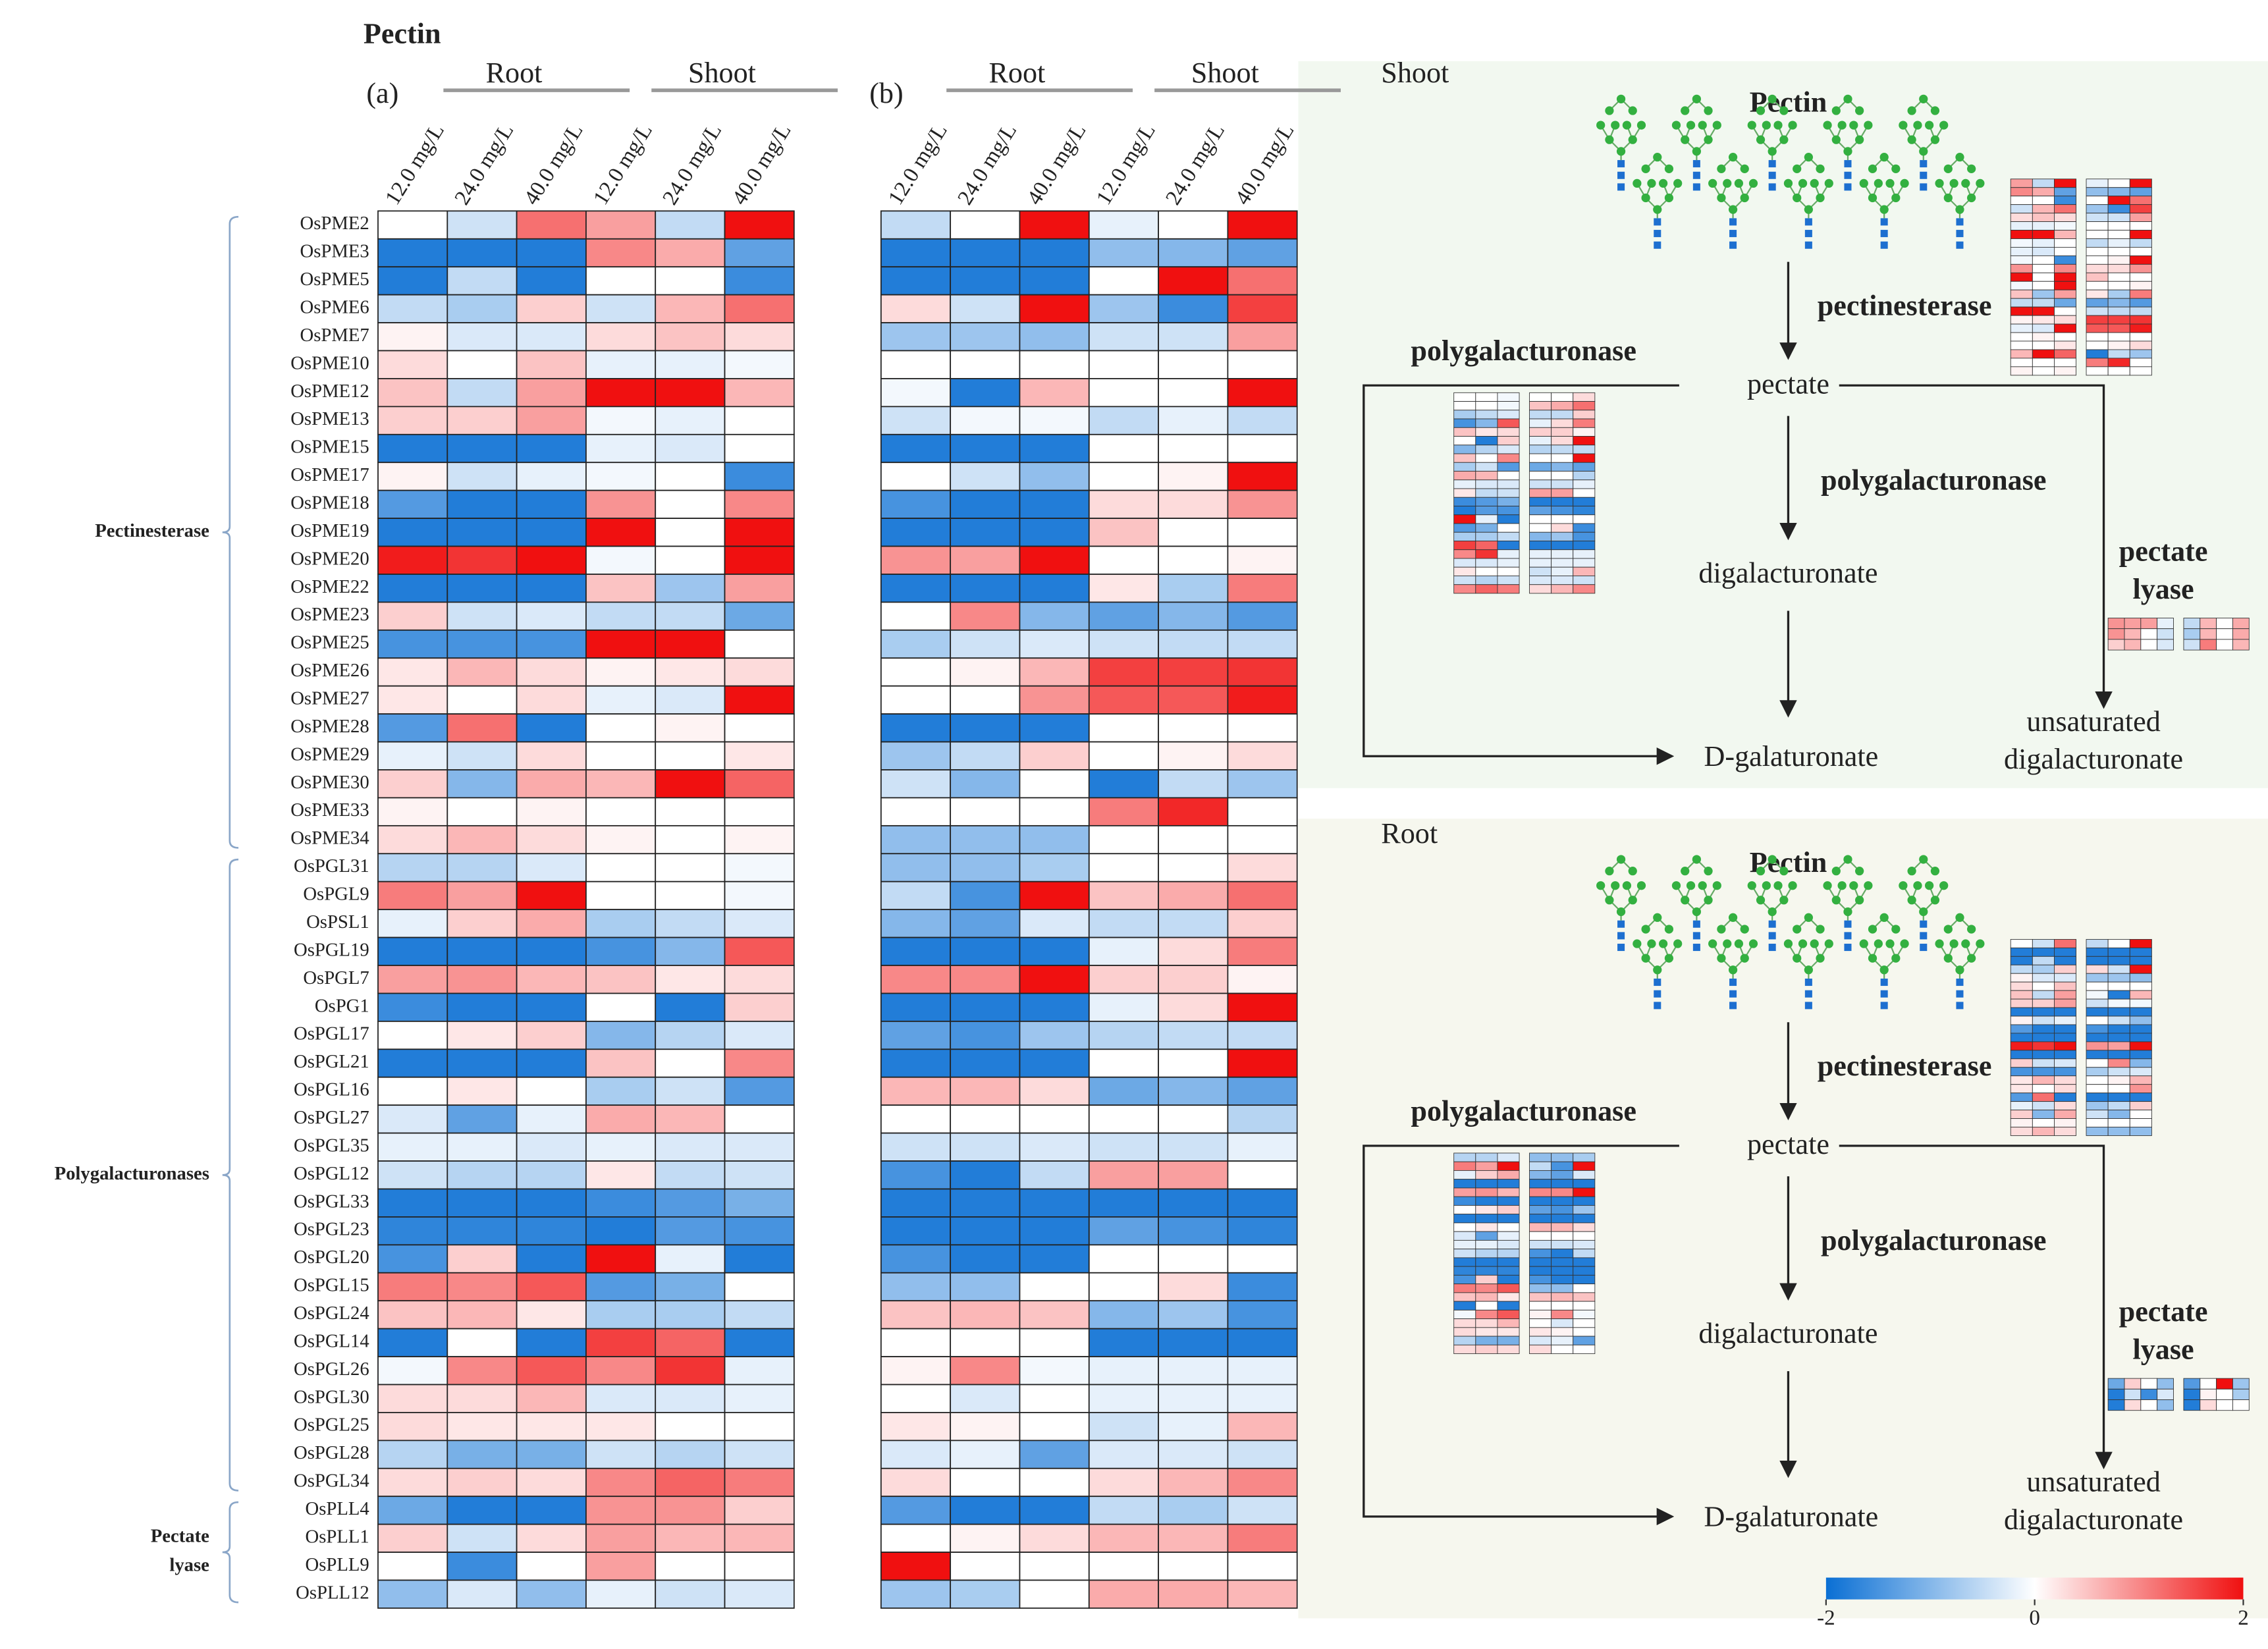  Describe the element at coordinates (337, 1508) in the screenshot. I see `row-label: OsPLL4` at that location.